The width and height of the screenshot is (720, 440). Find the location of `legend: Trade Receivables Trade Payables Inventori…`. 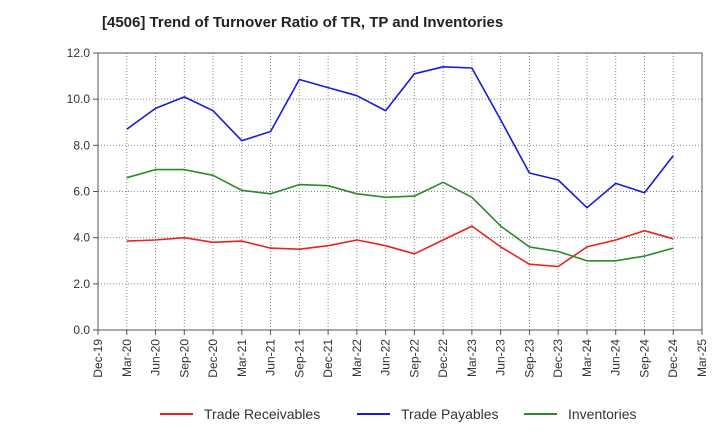

legend: Trade Receivables Trade Payables Inventori… is located at coordinates (398, 414).